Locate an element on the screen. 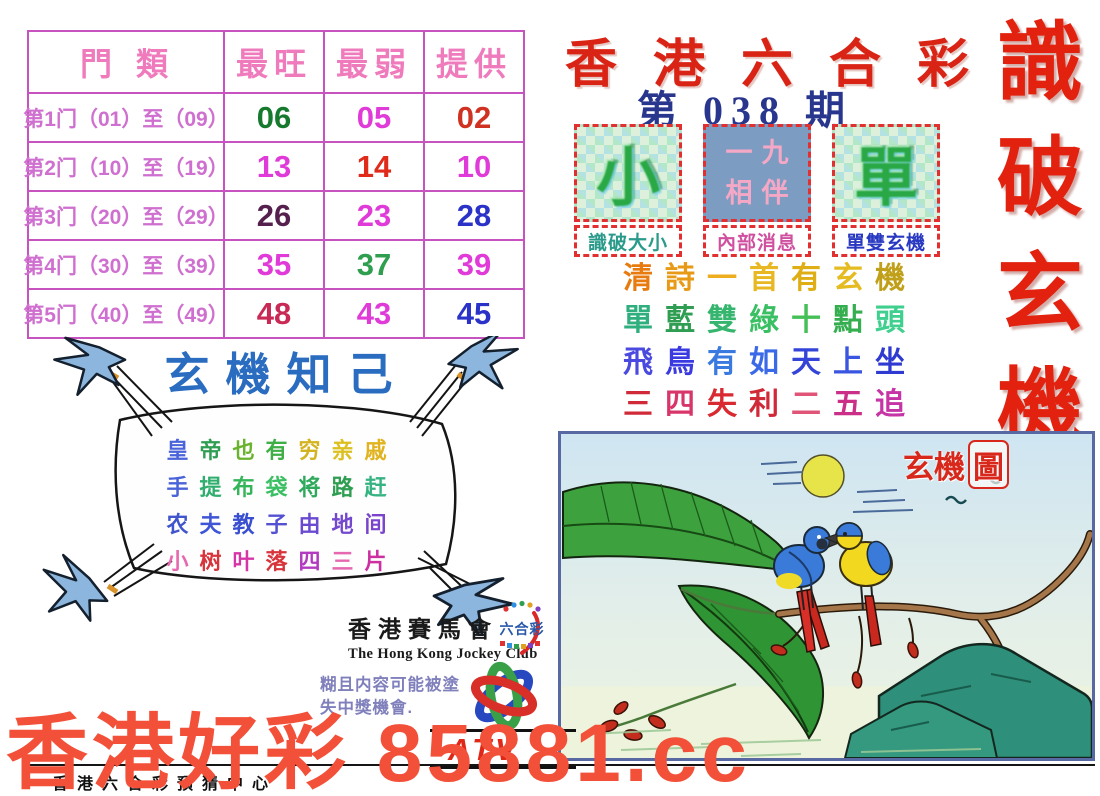 This screenshot has width=1100, height=796. side-title-char: 識 is located at coordinates (1040, 63).